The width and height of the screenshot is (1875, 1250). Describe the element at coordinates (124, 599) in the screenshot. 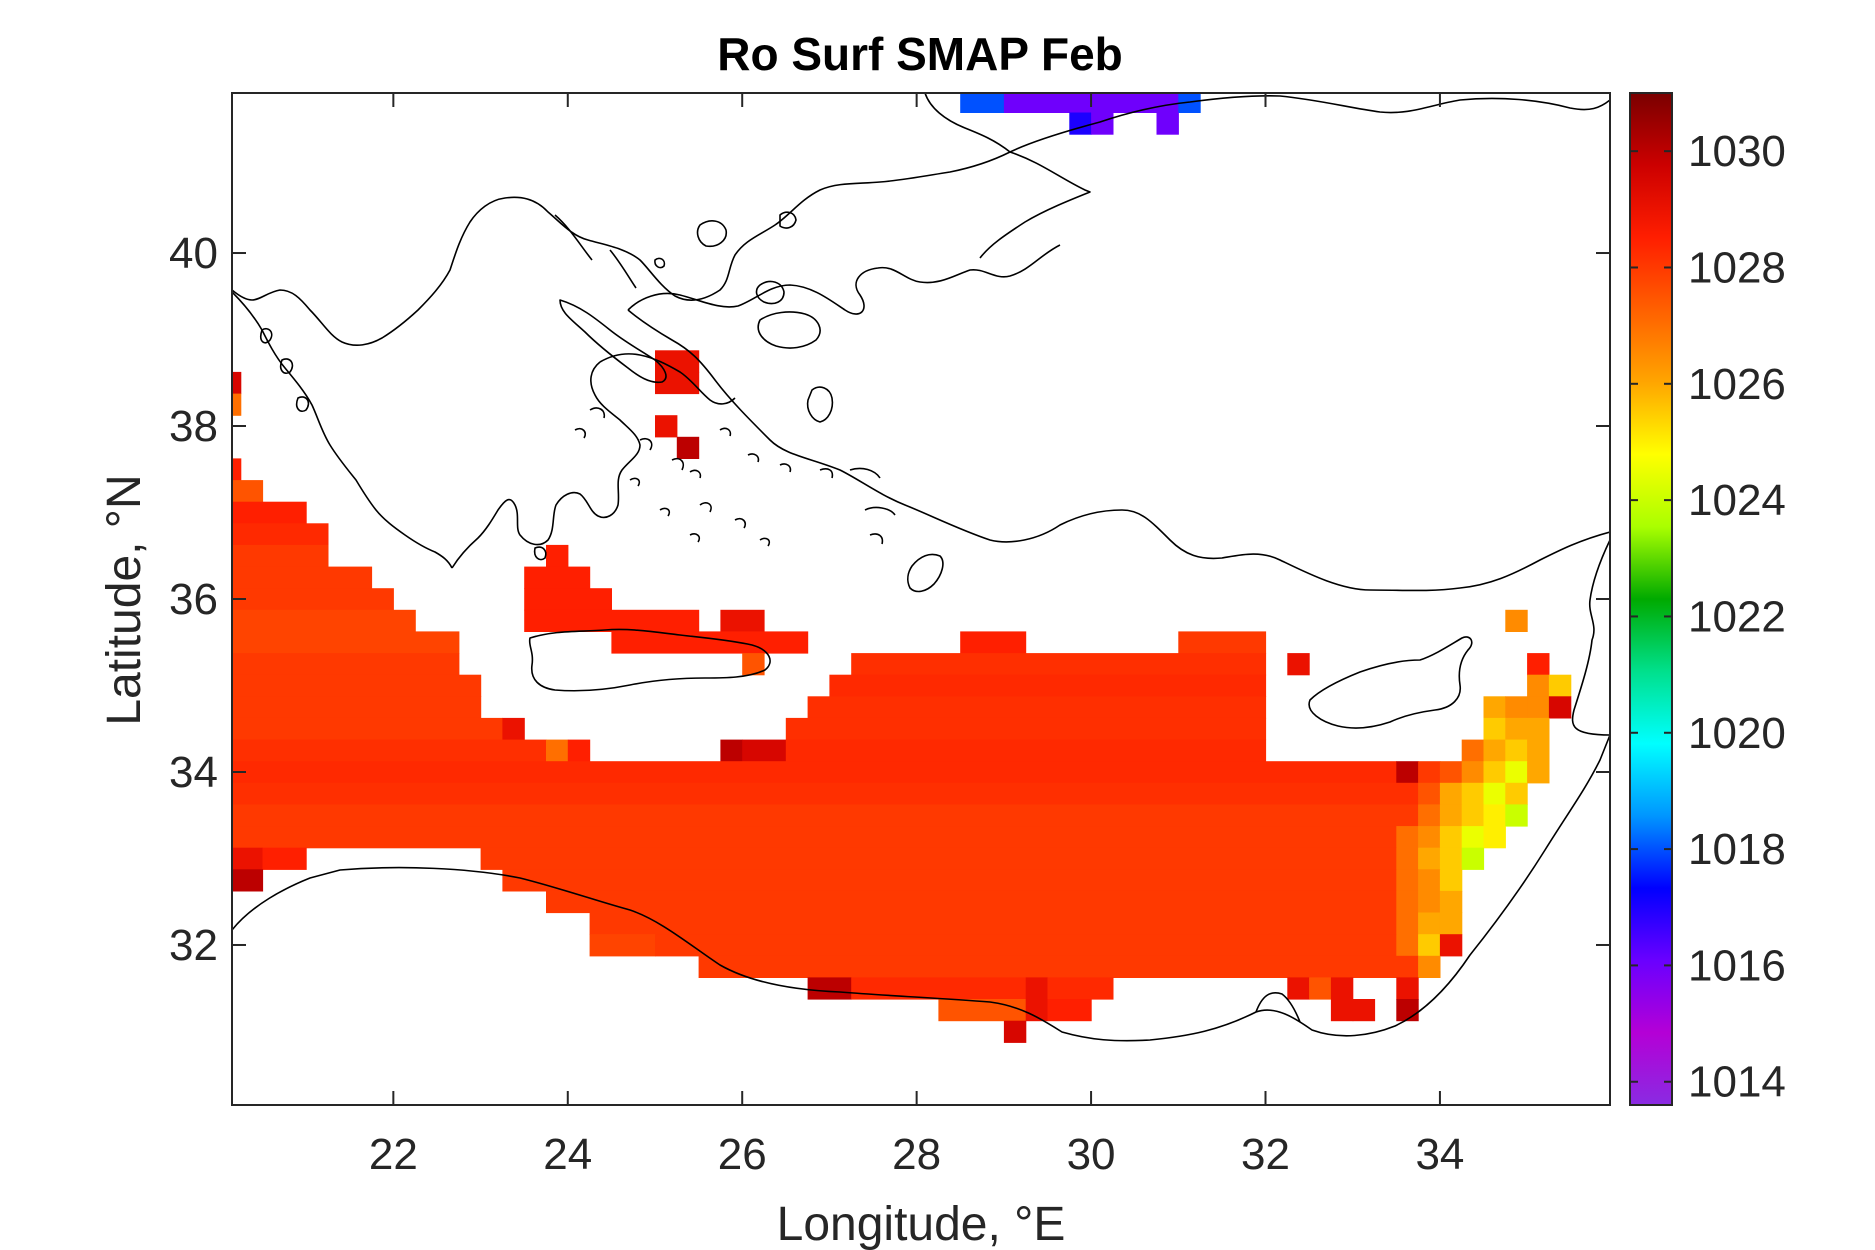

I see `y-axis-label: Latitude, °N` at that location.